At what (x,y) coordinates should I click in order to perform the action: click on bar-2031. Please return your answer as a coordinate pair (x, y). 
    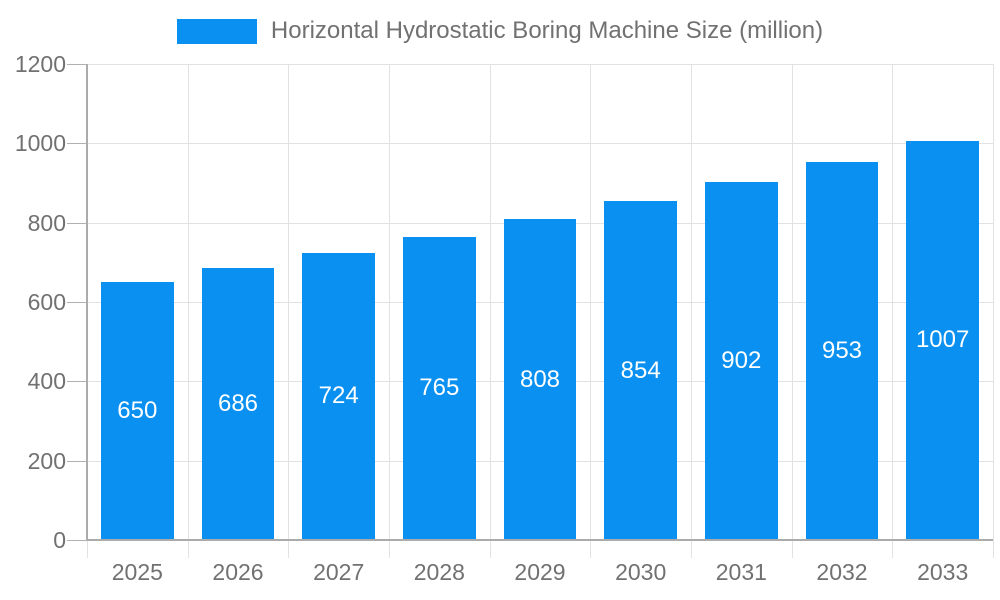
    Looking at the image, I should click on (741, 361).